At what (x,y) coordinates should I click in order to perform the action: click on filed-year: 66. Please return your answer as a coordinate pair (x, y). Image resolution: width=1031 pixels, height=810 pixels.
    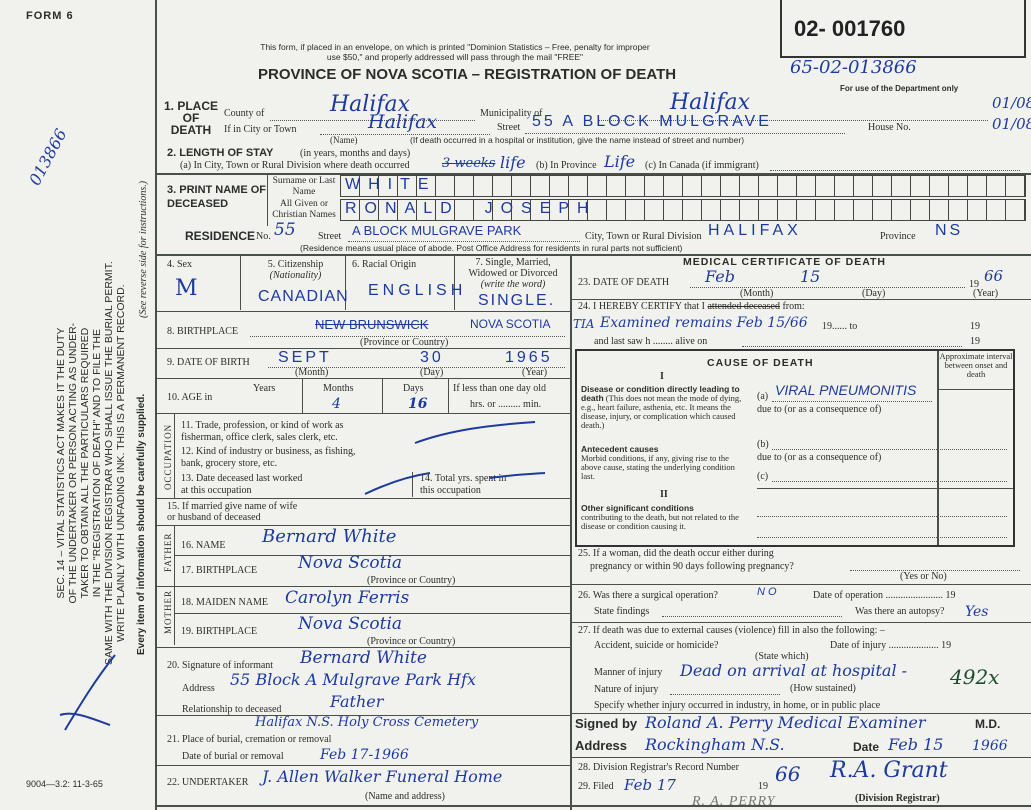
    Looking at the image, I should click on (788, 774).